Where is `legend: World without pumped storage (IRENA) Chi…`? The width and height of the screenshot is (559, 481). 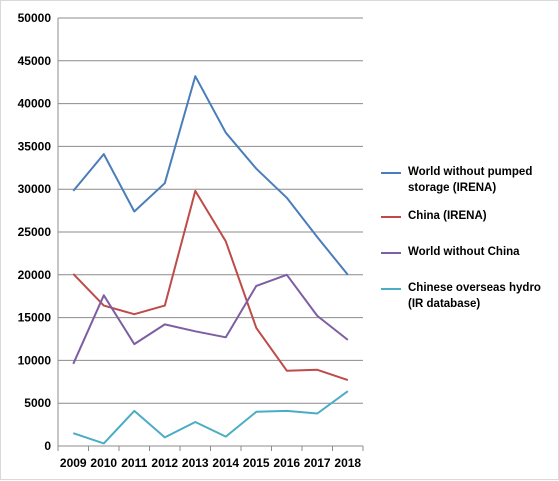
legend: World without pumped storage (IRENA) Chi… is located at coordinates (466, 244).